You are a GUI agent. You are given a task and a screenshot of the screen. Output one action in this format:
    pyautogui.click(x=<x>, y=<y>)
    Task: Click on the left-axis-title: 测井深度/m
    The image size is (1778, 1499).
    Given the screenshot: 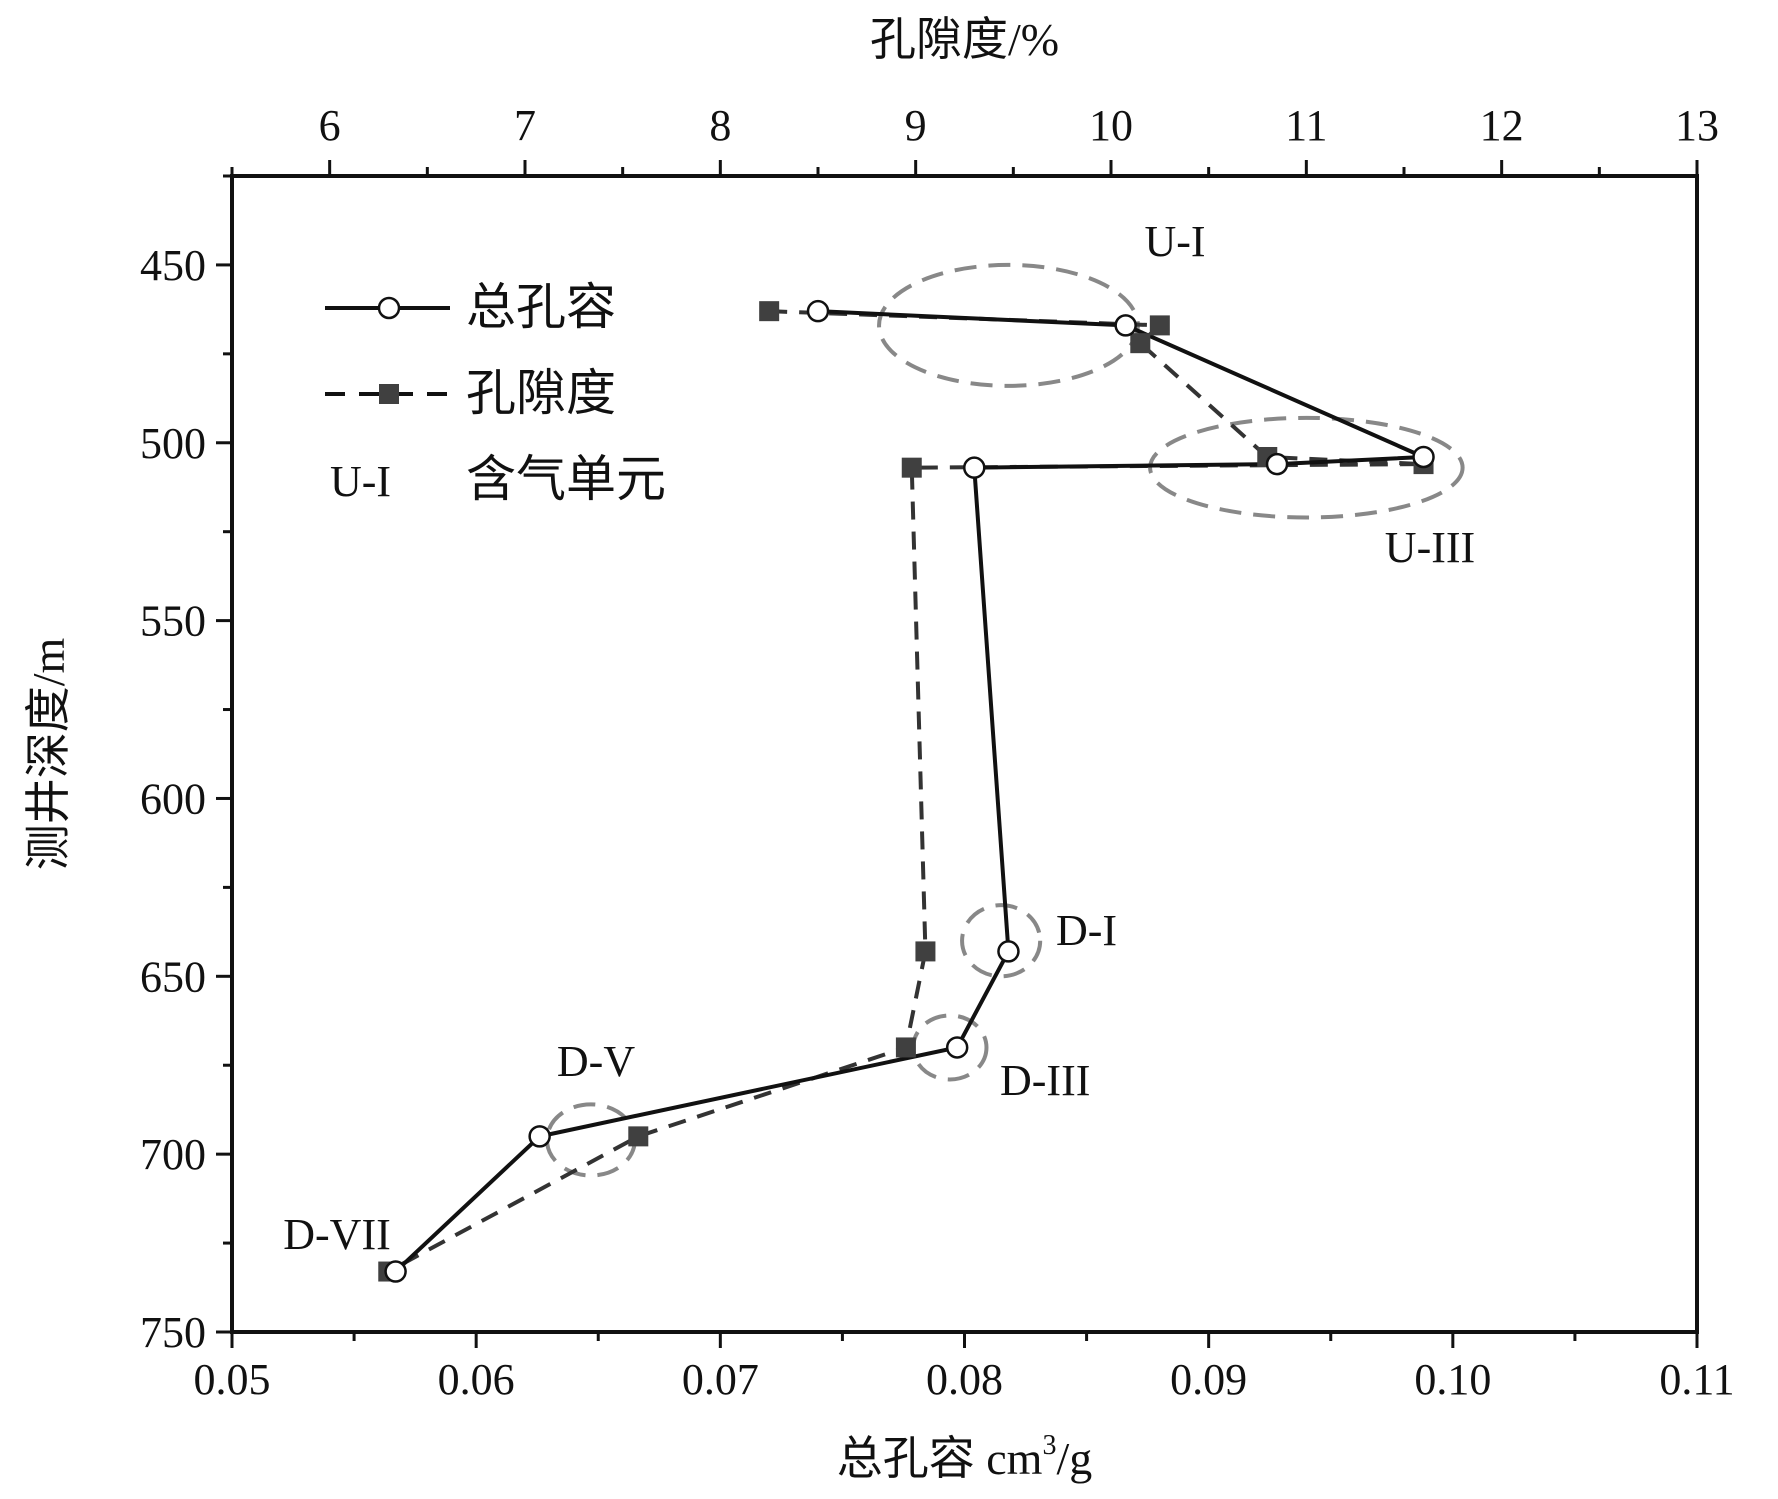 What is the action you would take?
    pyautogui.click(x=48, y=754)
    